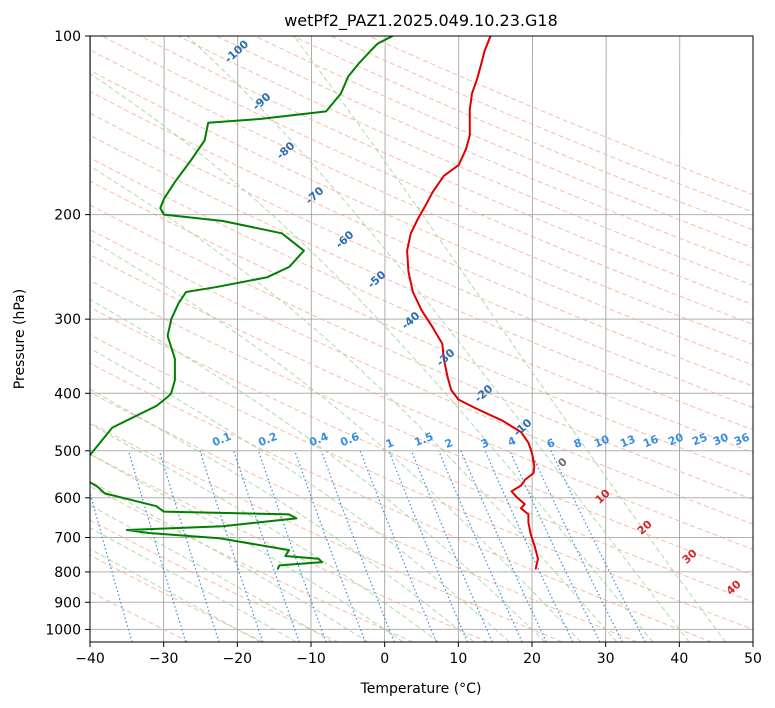  I want to click on x-tick-label: −40, so click(90, 659).